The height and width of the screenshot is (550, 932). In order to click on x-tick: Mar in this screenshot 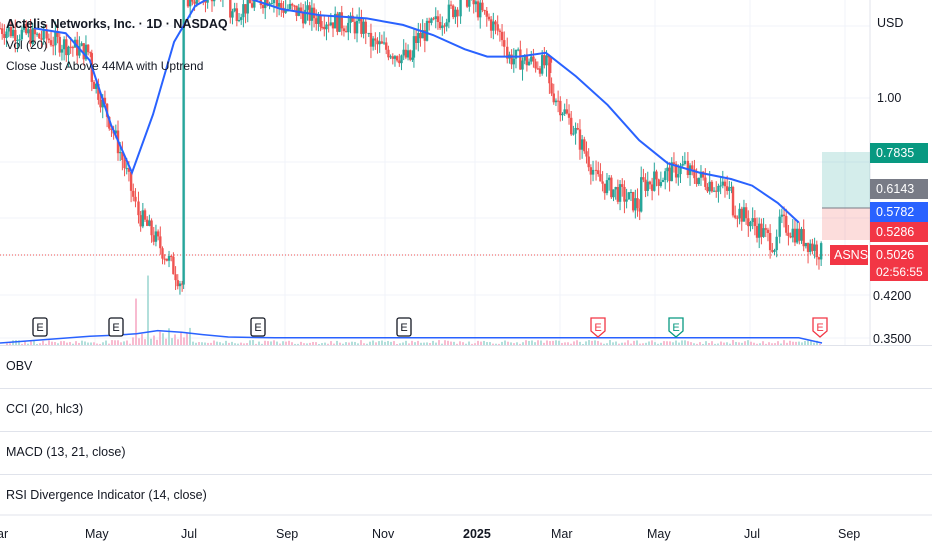, I will do `click(562, 534)`.